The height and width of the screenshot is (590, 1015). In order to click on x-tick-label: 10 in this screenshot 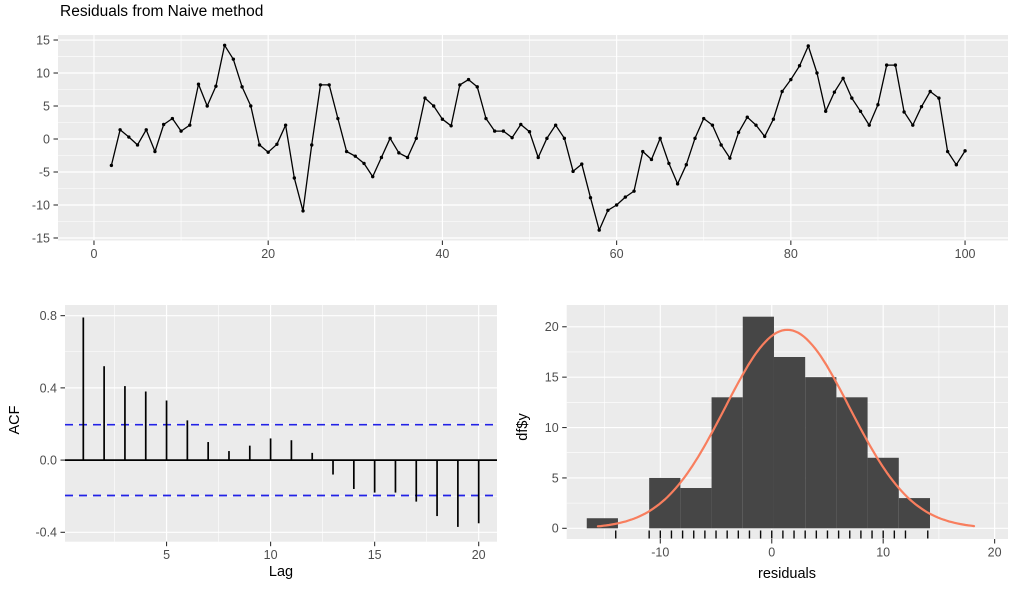, I will do `click(271, 555)`.